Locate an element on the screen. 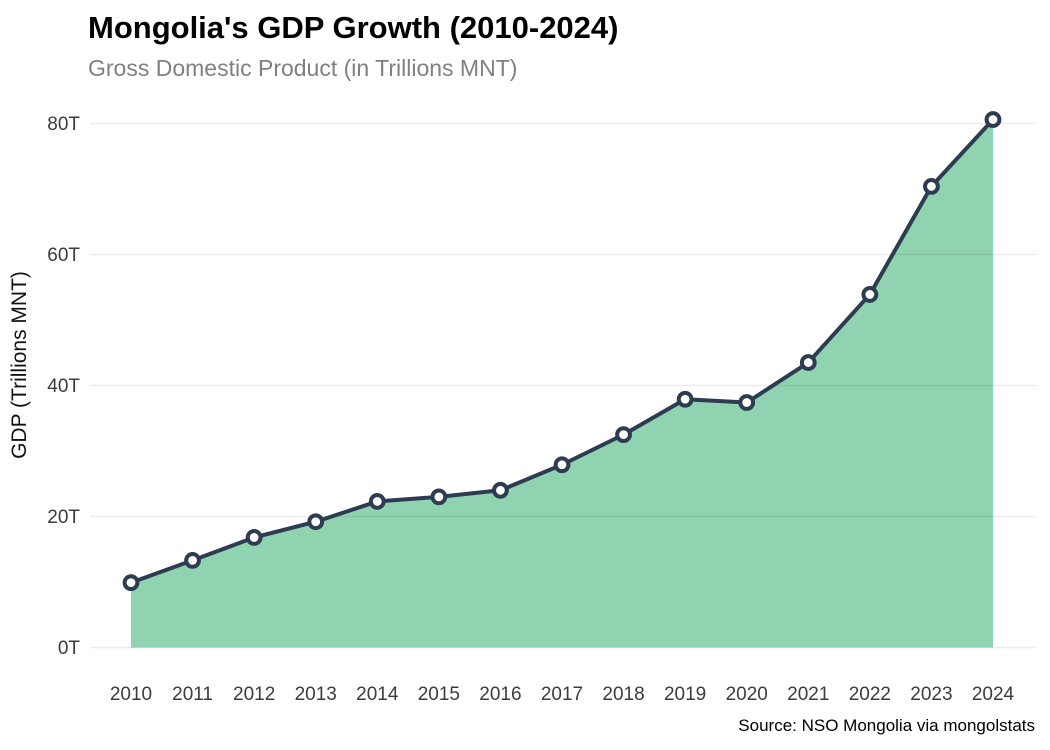 The image size is (1050, 750). y-tick-label-80T: 80T is located at coordinates (63, 124).